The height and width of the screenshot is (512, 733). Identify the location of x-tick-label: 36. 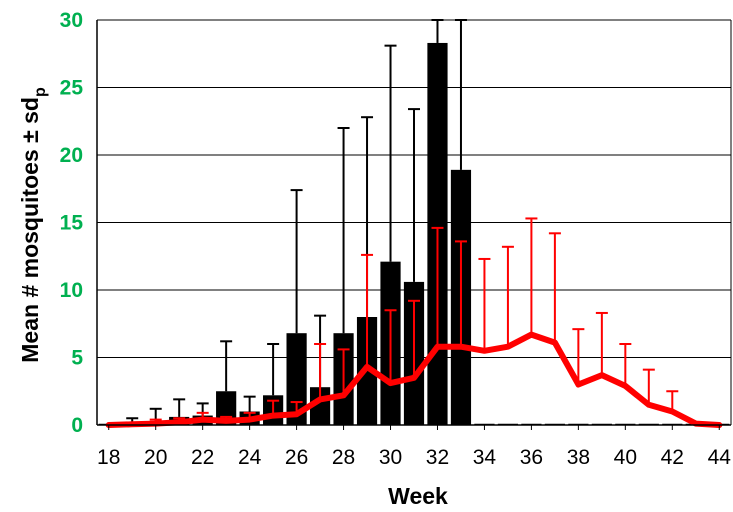
(531, 457).